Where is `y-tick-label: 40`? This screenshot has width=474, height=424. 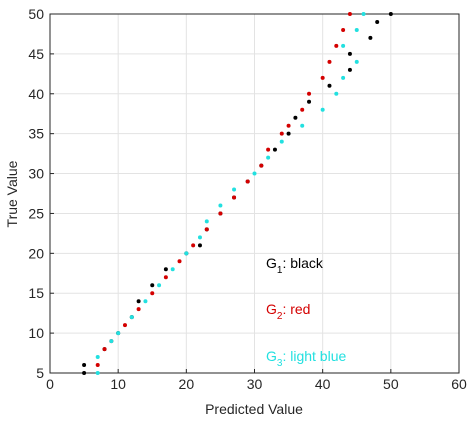
y-tick-label: 40 is located at coordinates (36, 94).